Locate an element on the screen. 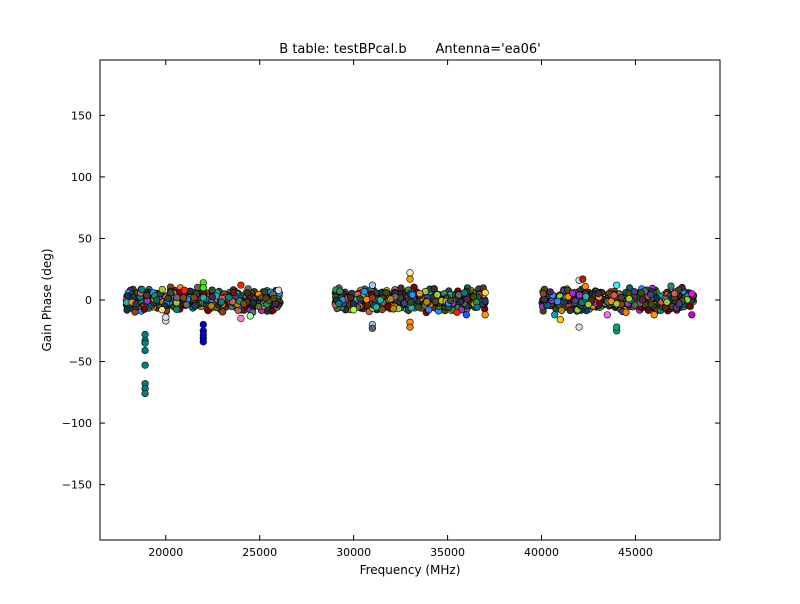  y-tick-label: −150 is located at coordinates (77, 485).